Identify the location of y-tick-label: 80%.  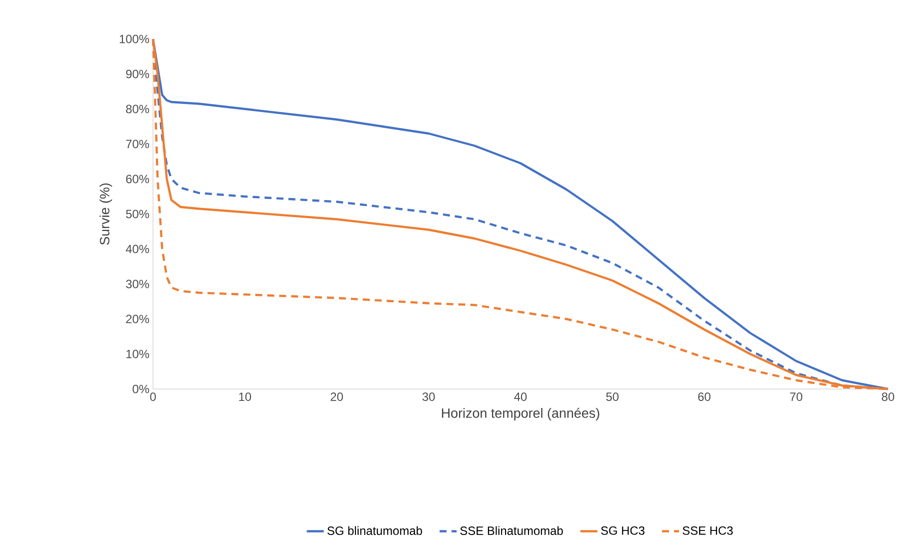
(138, 109).